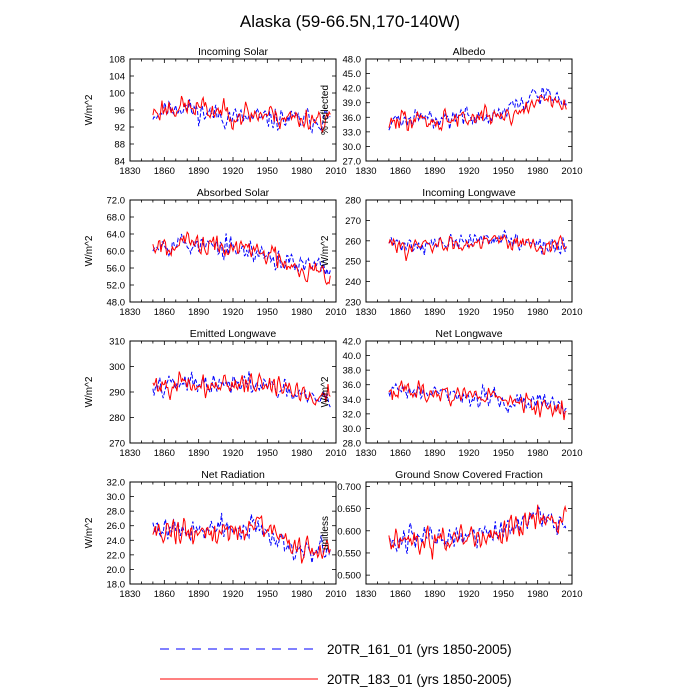 This screenshot has width=700, height=700. I want to click on y-tick-label: 60.0, so click(116, 252).